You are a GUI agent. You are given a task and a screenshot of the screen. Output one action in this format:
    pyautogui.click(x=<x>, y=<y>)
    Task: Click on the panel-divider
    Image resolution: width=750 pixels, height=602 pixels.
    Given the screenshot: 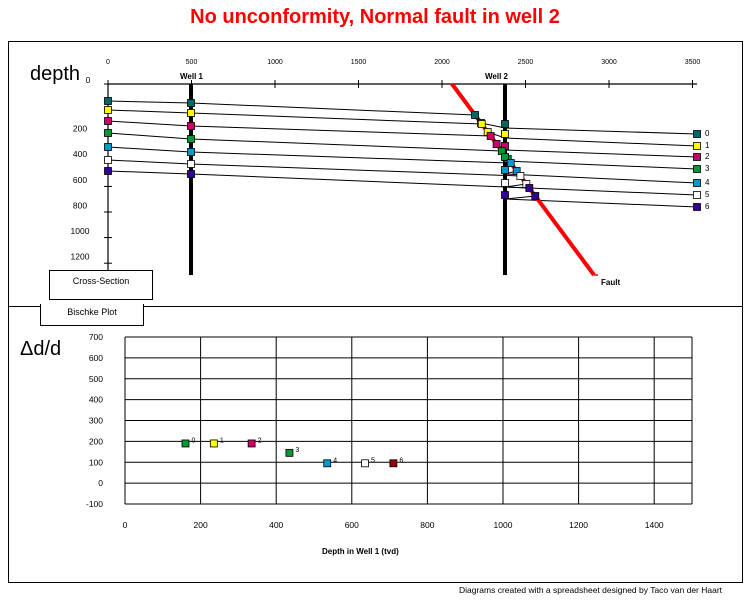 What is the action you would take?
    pyautogui.click(x=375, y=306)
    